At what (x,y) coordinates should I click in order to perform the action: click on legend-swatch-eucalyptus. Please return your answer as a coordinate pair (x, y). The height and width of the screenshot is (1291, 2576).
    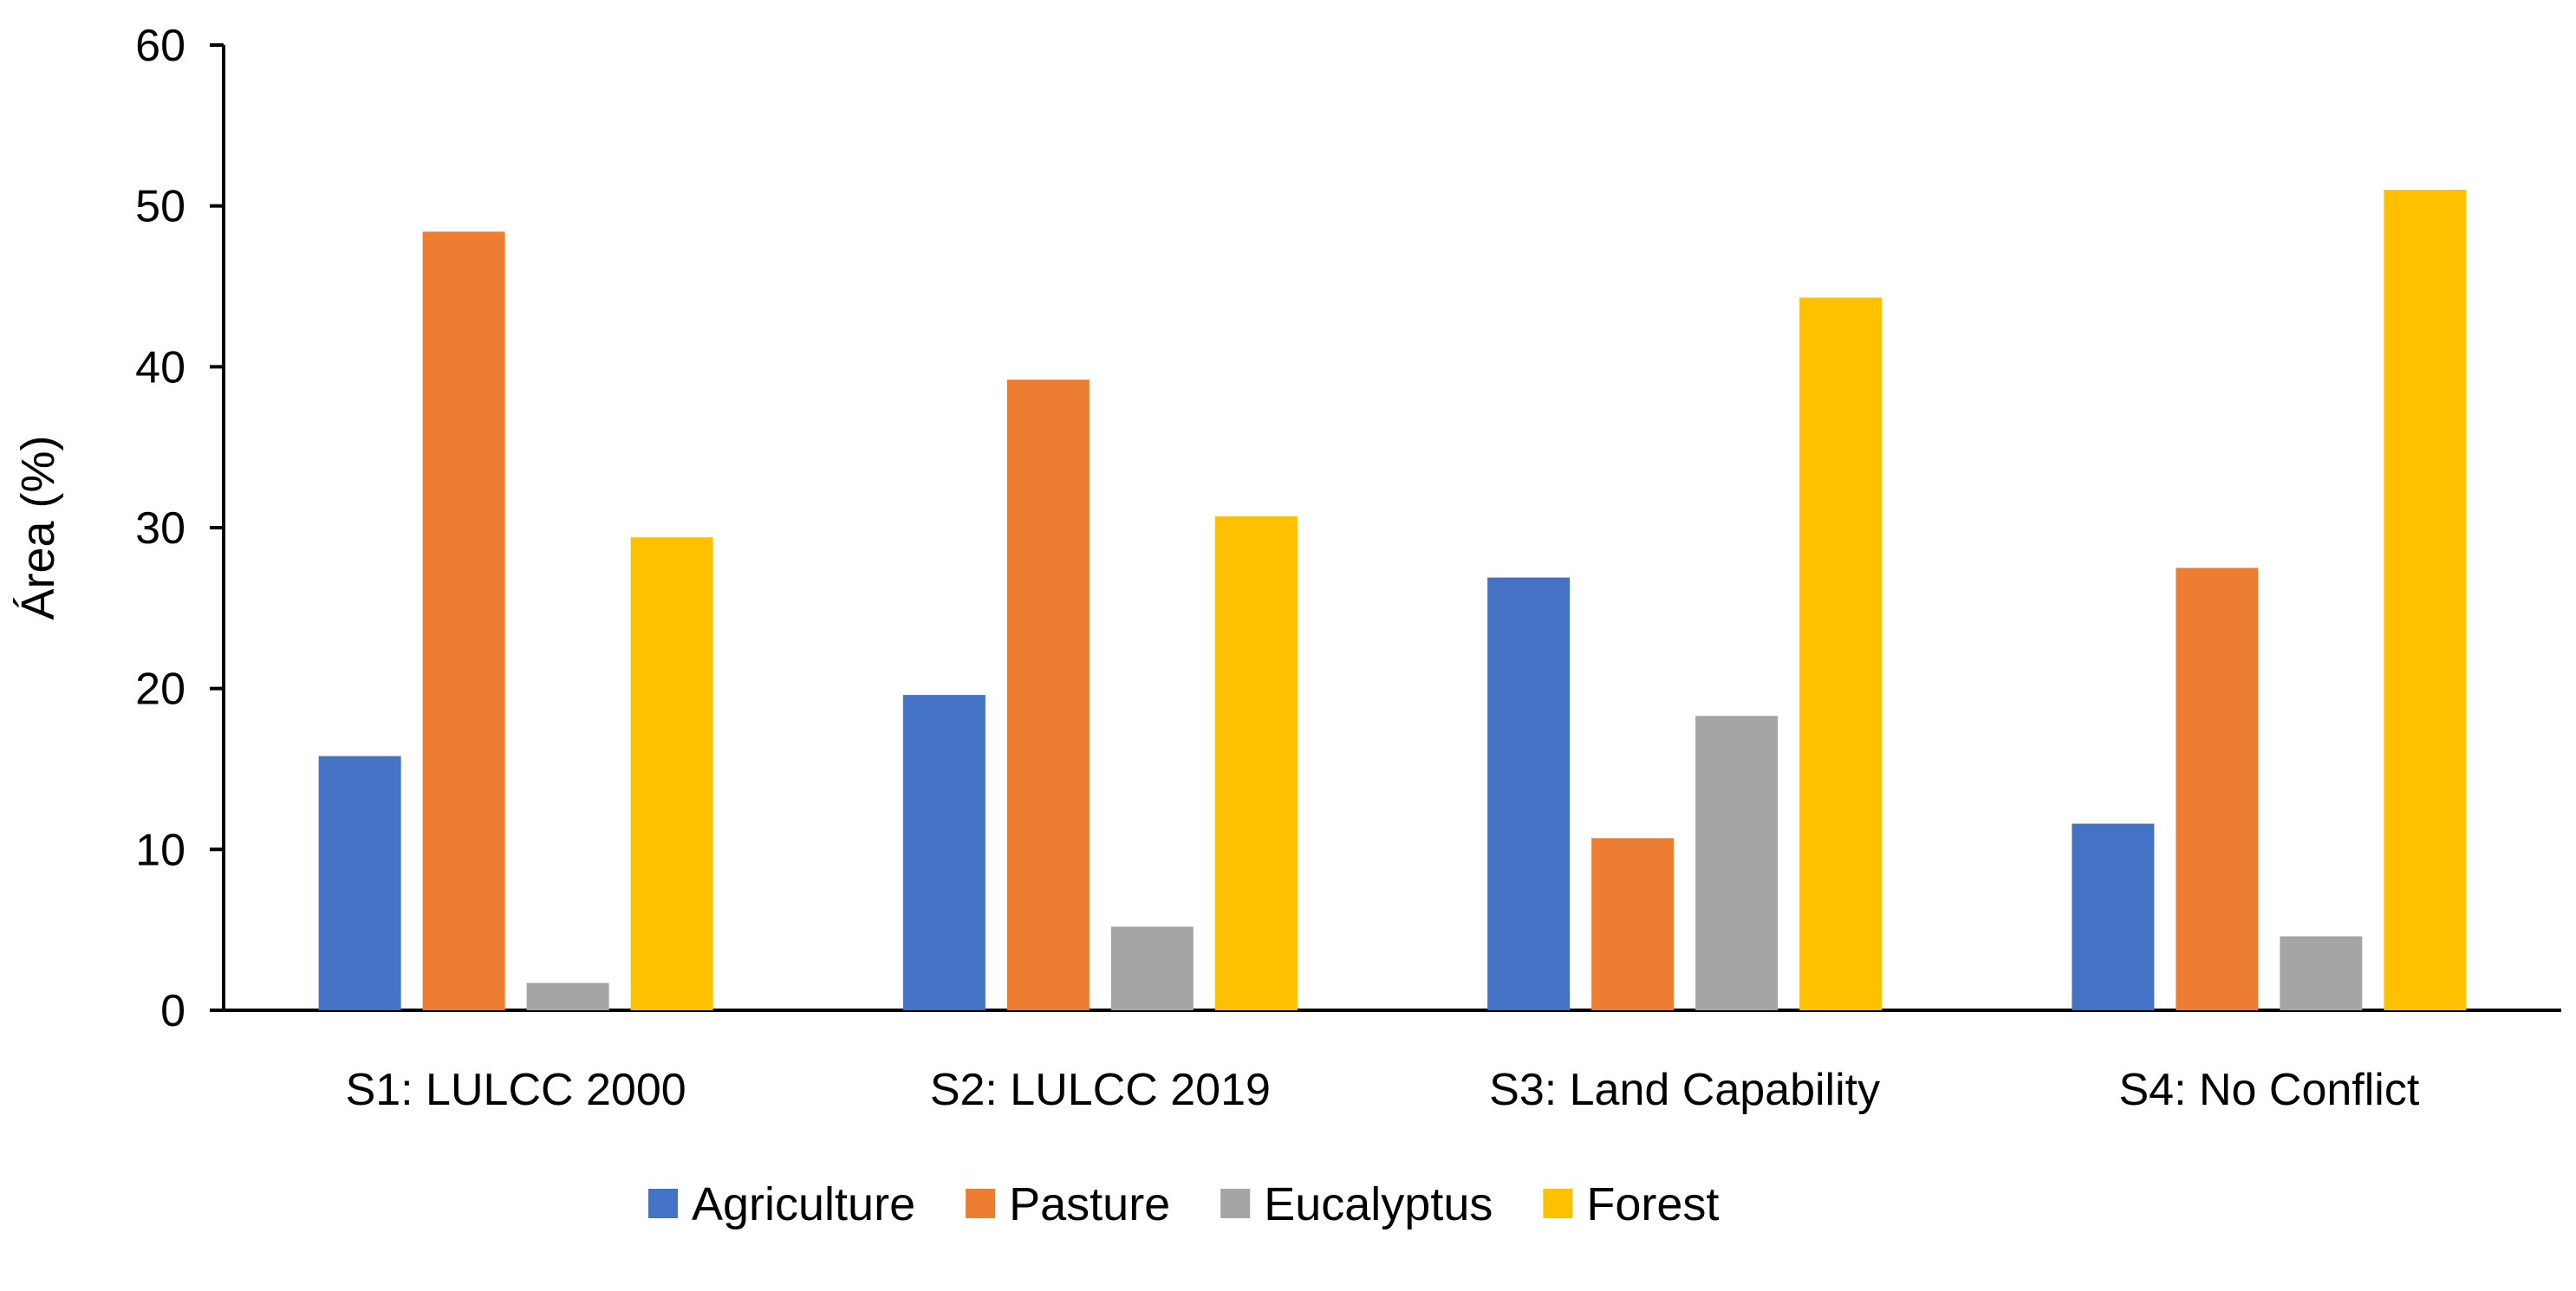
    Looking at the image, I should click on (1235, 1203).